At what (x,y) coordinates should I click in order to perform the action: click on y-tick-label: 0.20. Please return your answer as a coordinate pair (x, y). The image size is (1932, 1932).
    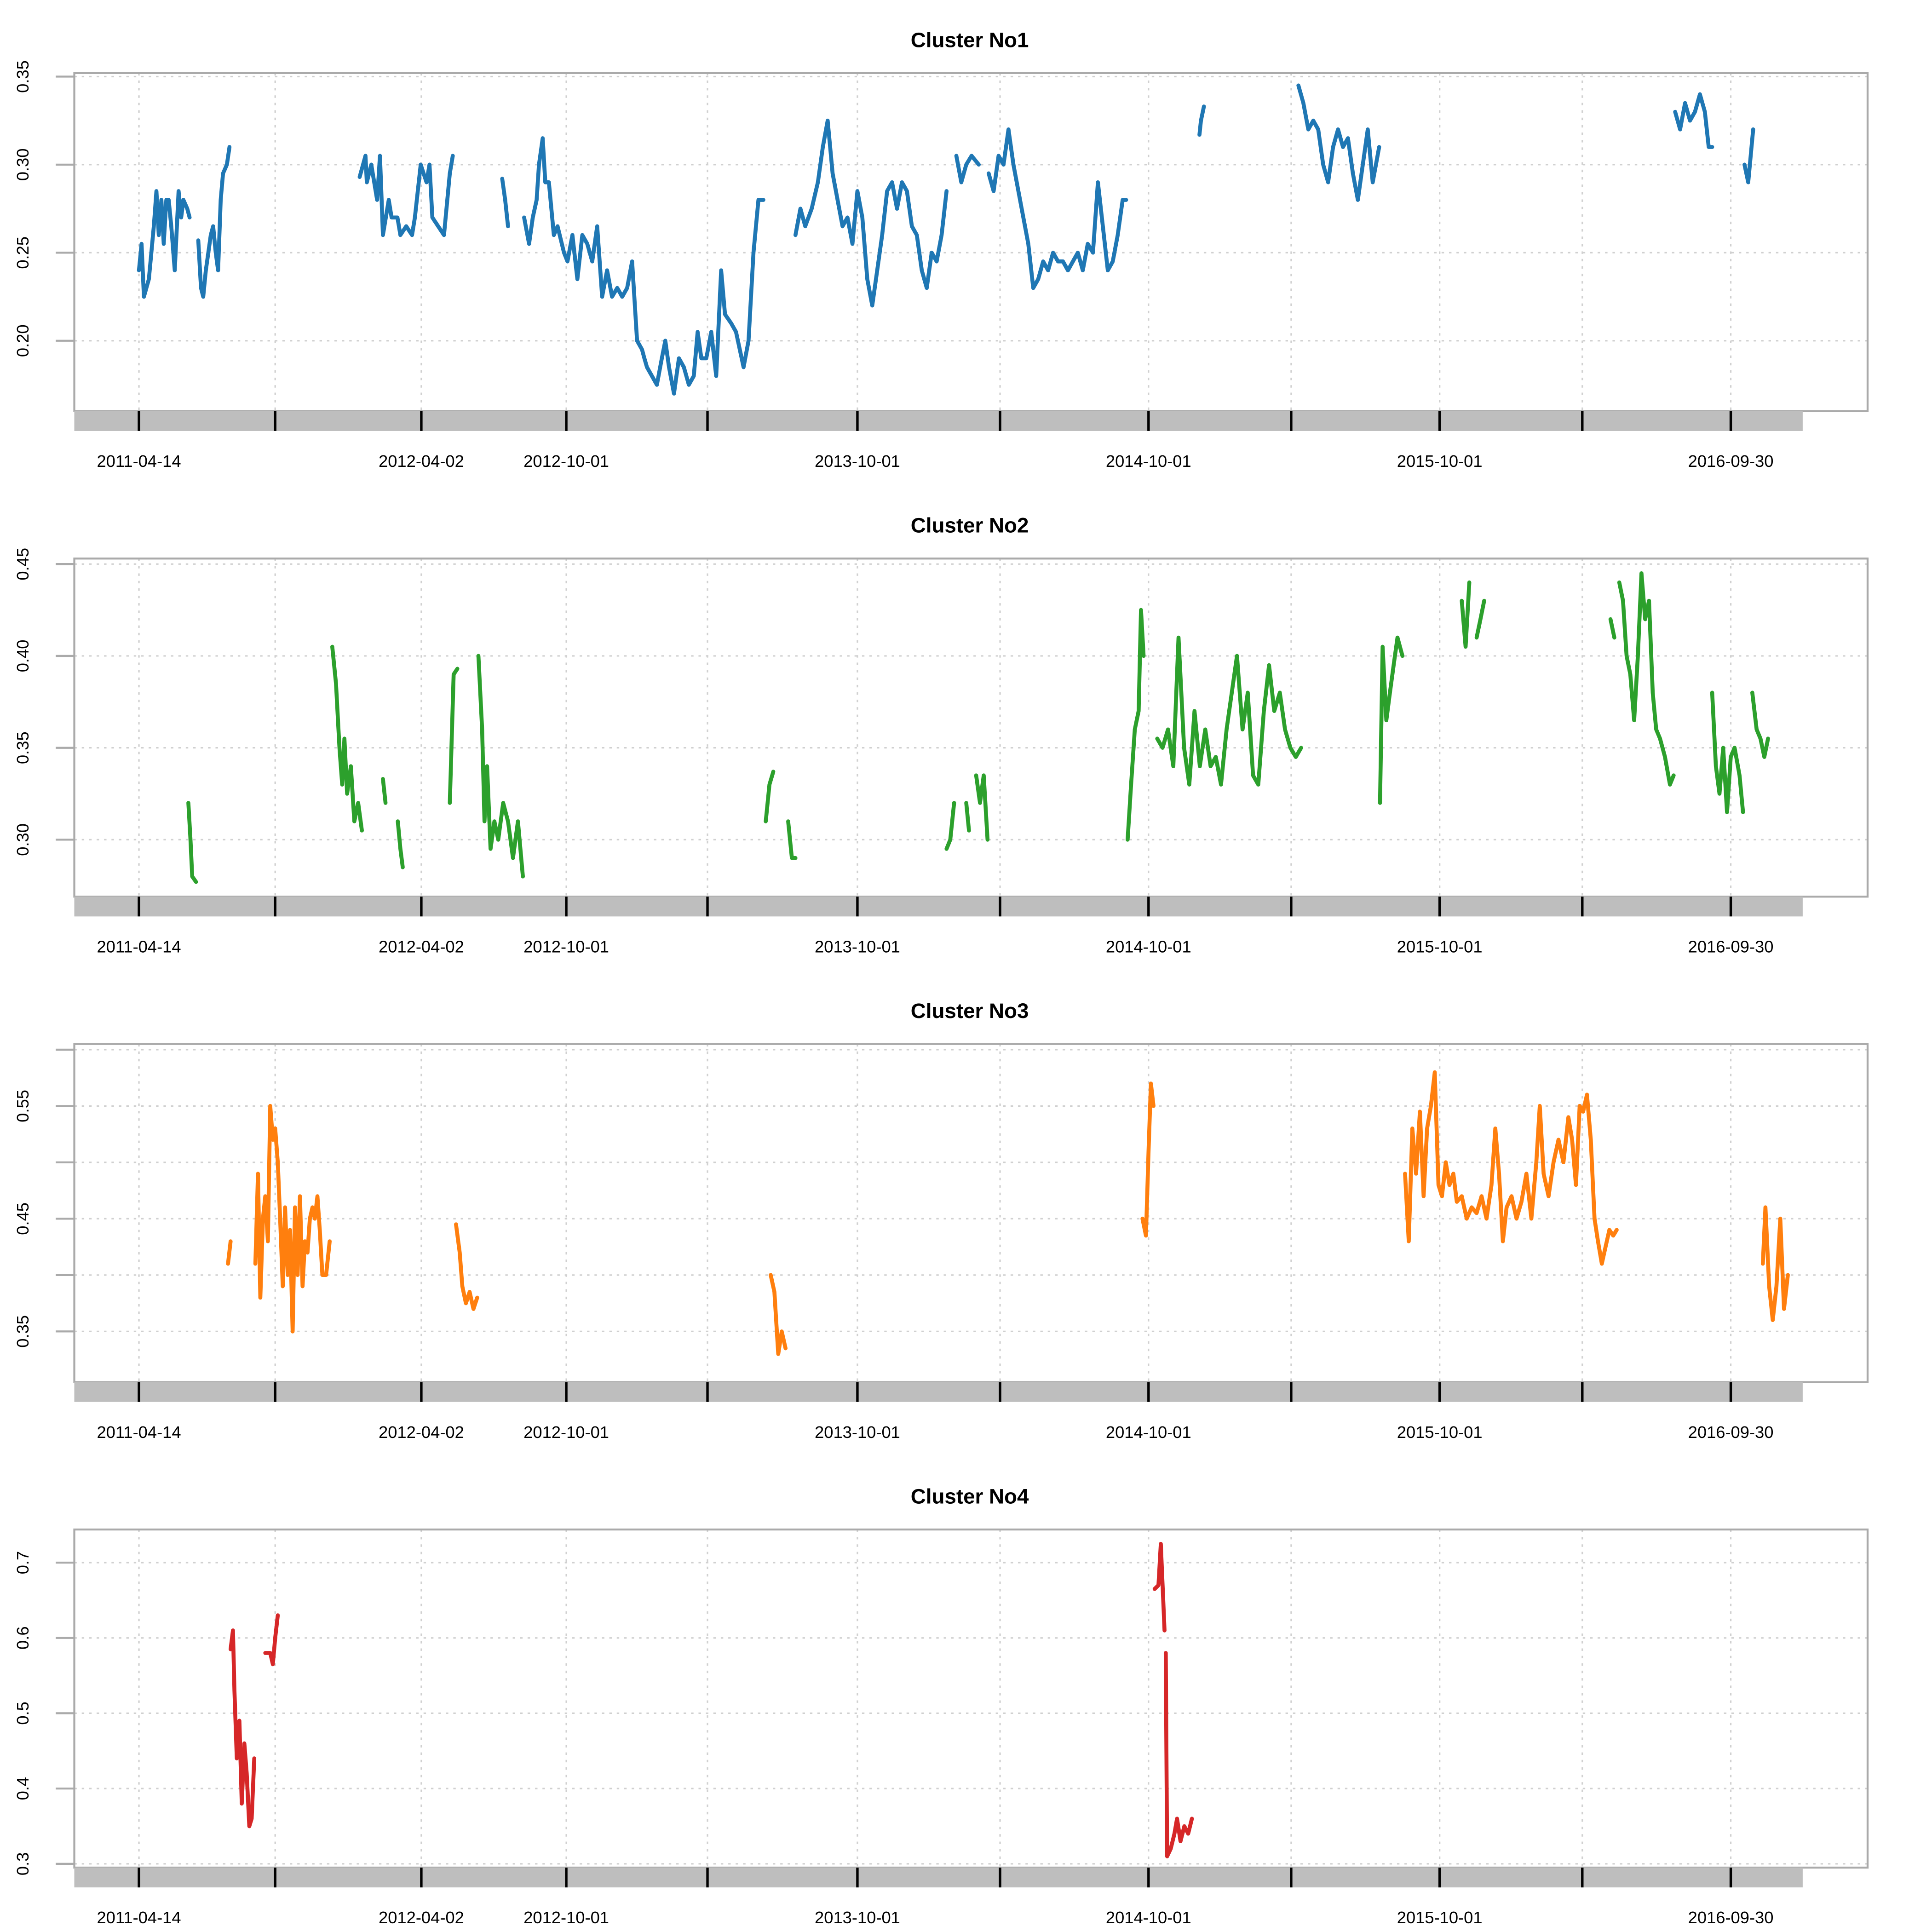
    Looking at the image, I should click on (22, 340).